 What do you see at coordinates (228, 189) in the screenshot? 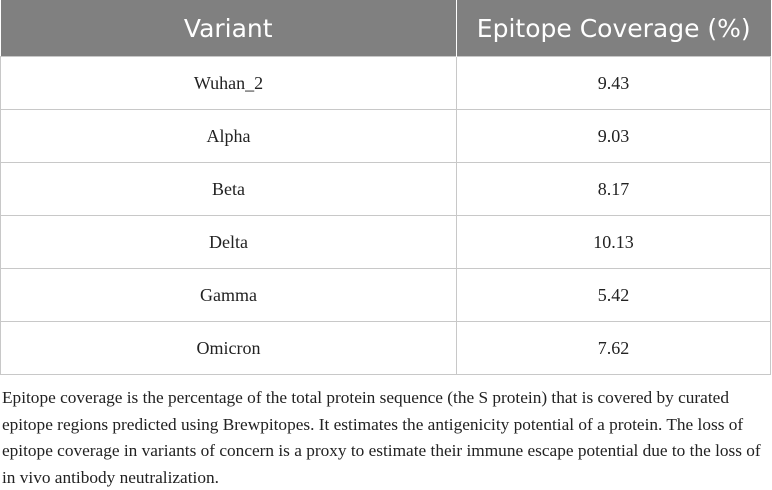
I see `variant-cell: Beta` at bounding box center [228, 189].